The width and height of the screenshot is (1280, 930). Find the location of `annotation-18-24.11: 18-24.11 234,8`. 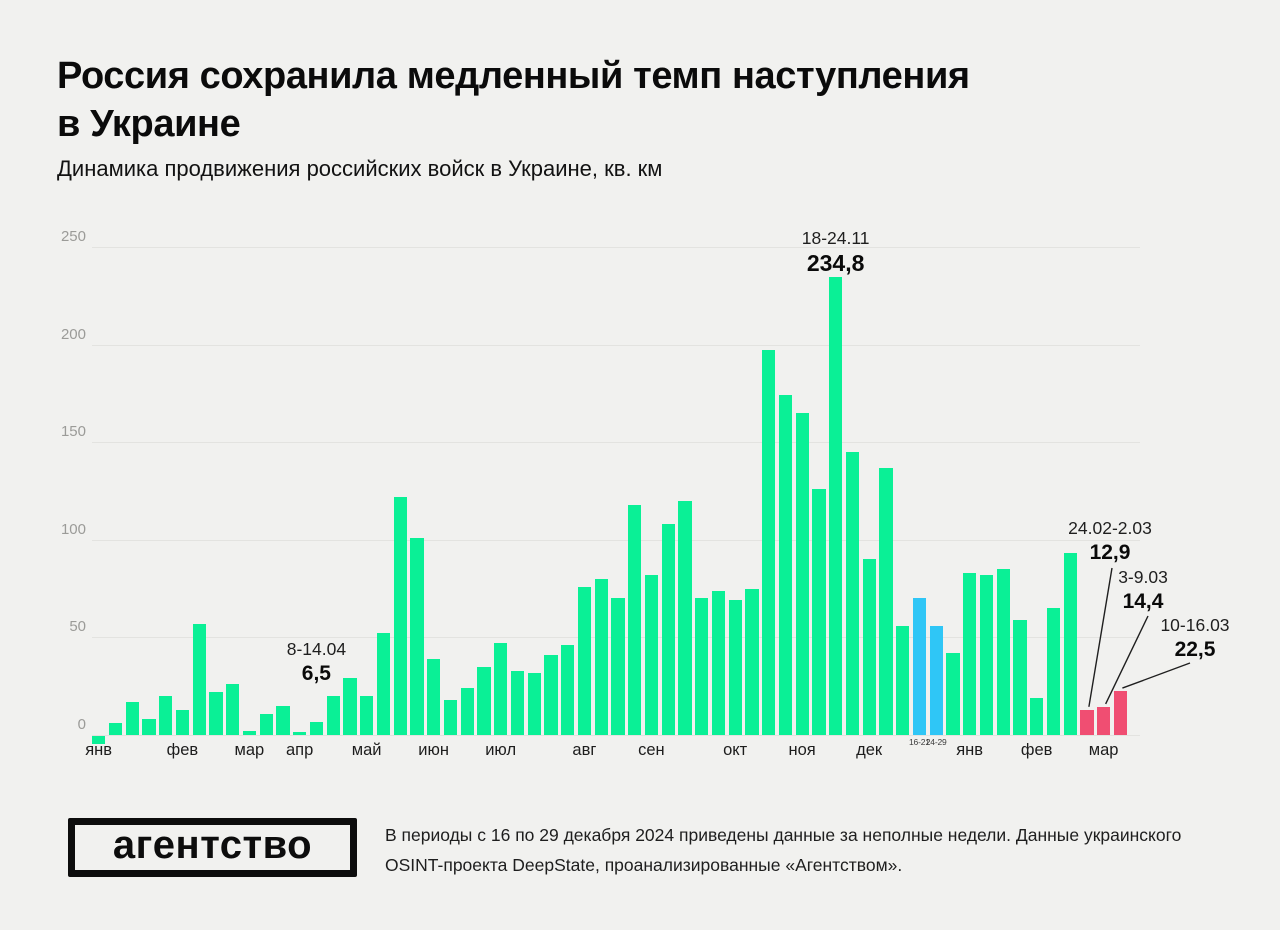

annotation-18-24.11: 18-24.11 234,8 is located at coordinates (836, 252).